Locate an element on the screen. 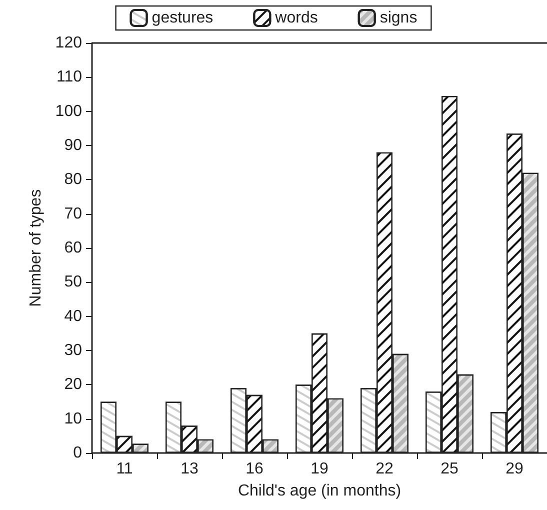  x-tick-label: 25 is located at coordinates (449, 469).